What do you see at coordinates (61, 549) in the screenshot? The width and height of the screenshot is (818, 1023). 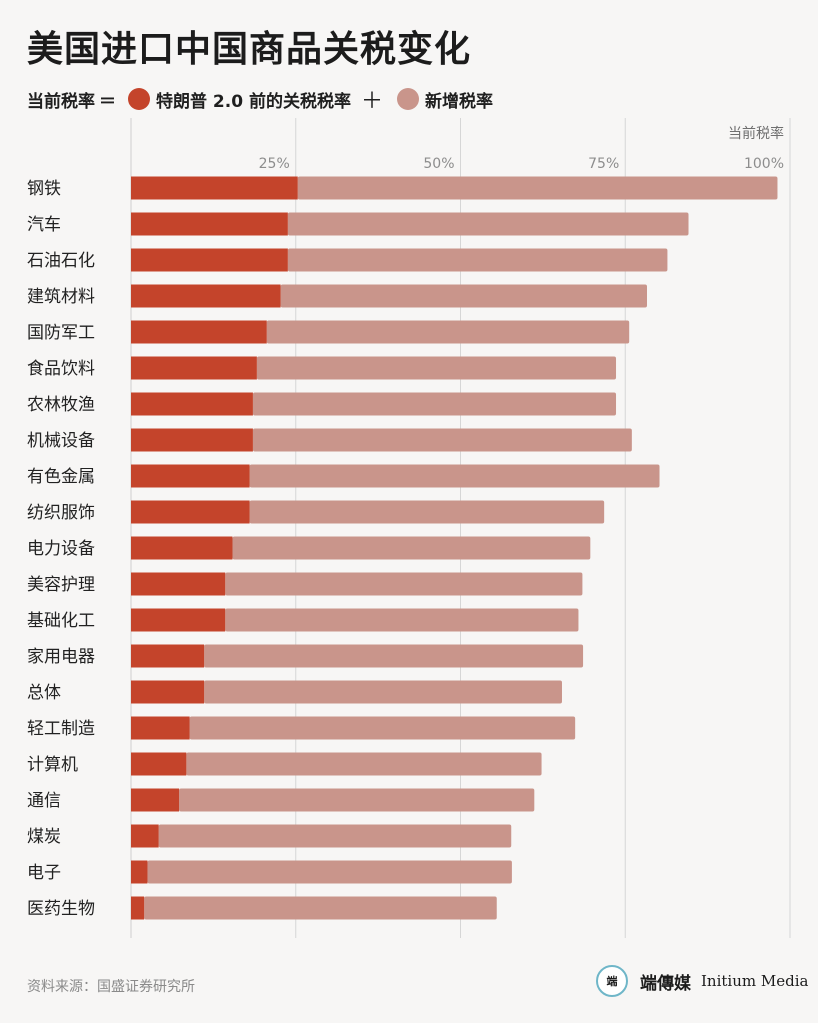 I see `category-label: 电力设备` at bounding box center [61, 549].